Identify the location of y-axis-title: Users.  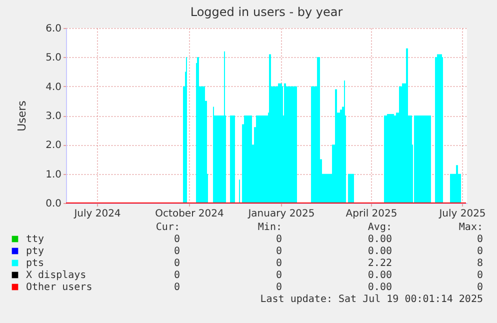
(22, 116).